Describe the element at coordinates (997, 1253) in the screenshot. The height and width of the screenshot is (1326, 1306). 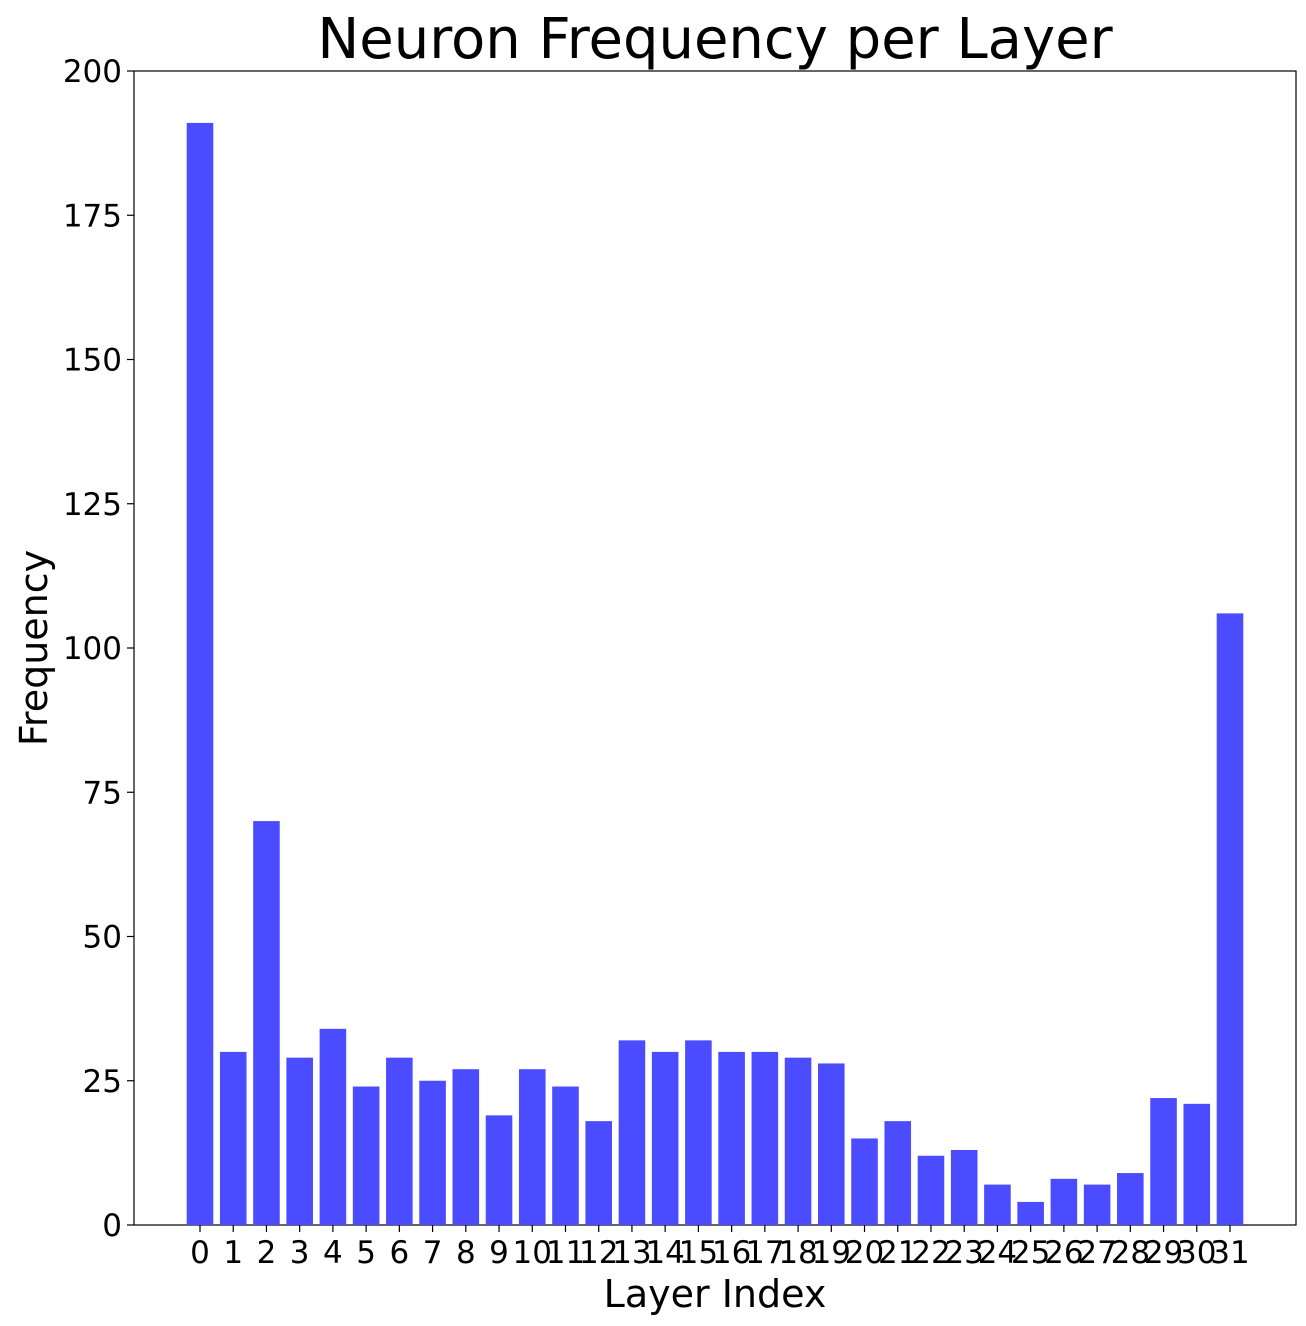
I see `x-tick-label-24: 24` at that location.